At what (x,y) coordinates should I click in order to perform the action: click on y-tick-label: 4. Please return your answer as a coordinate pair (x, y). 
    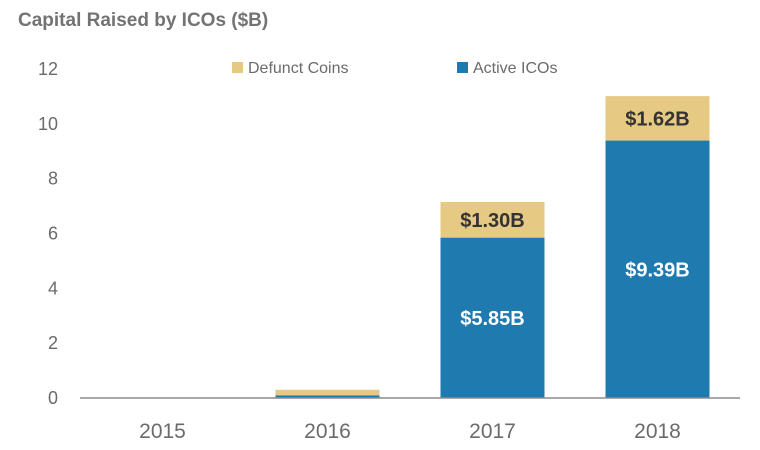
    Looking at the image, I should click on (53, 288).